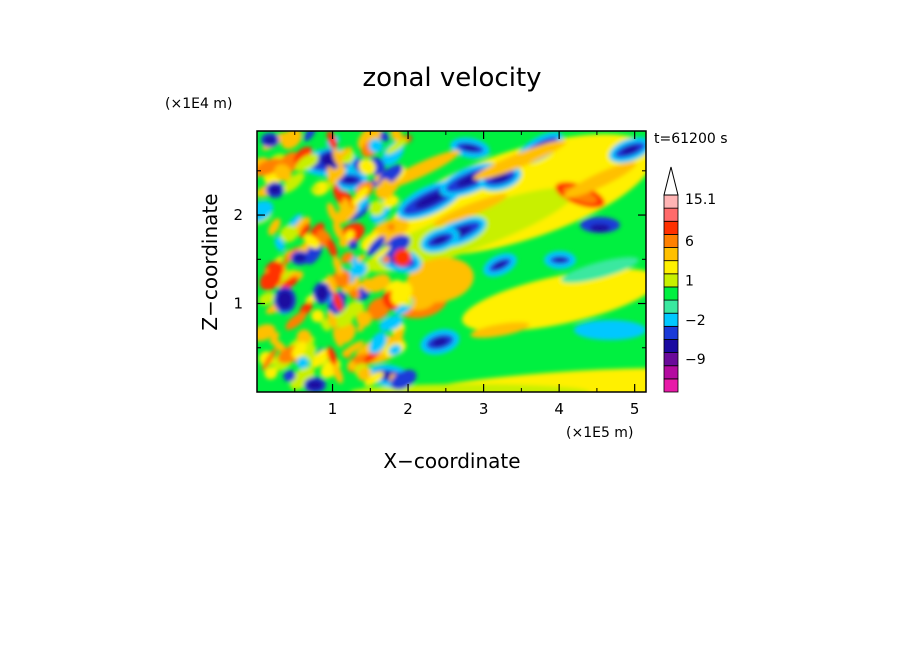  Describe the element at coordinates (198, 104) in the screenshot. I see `y-scale-label: (×1E4 m)` at that location.